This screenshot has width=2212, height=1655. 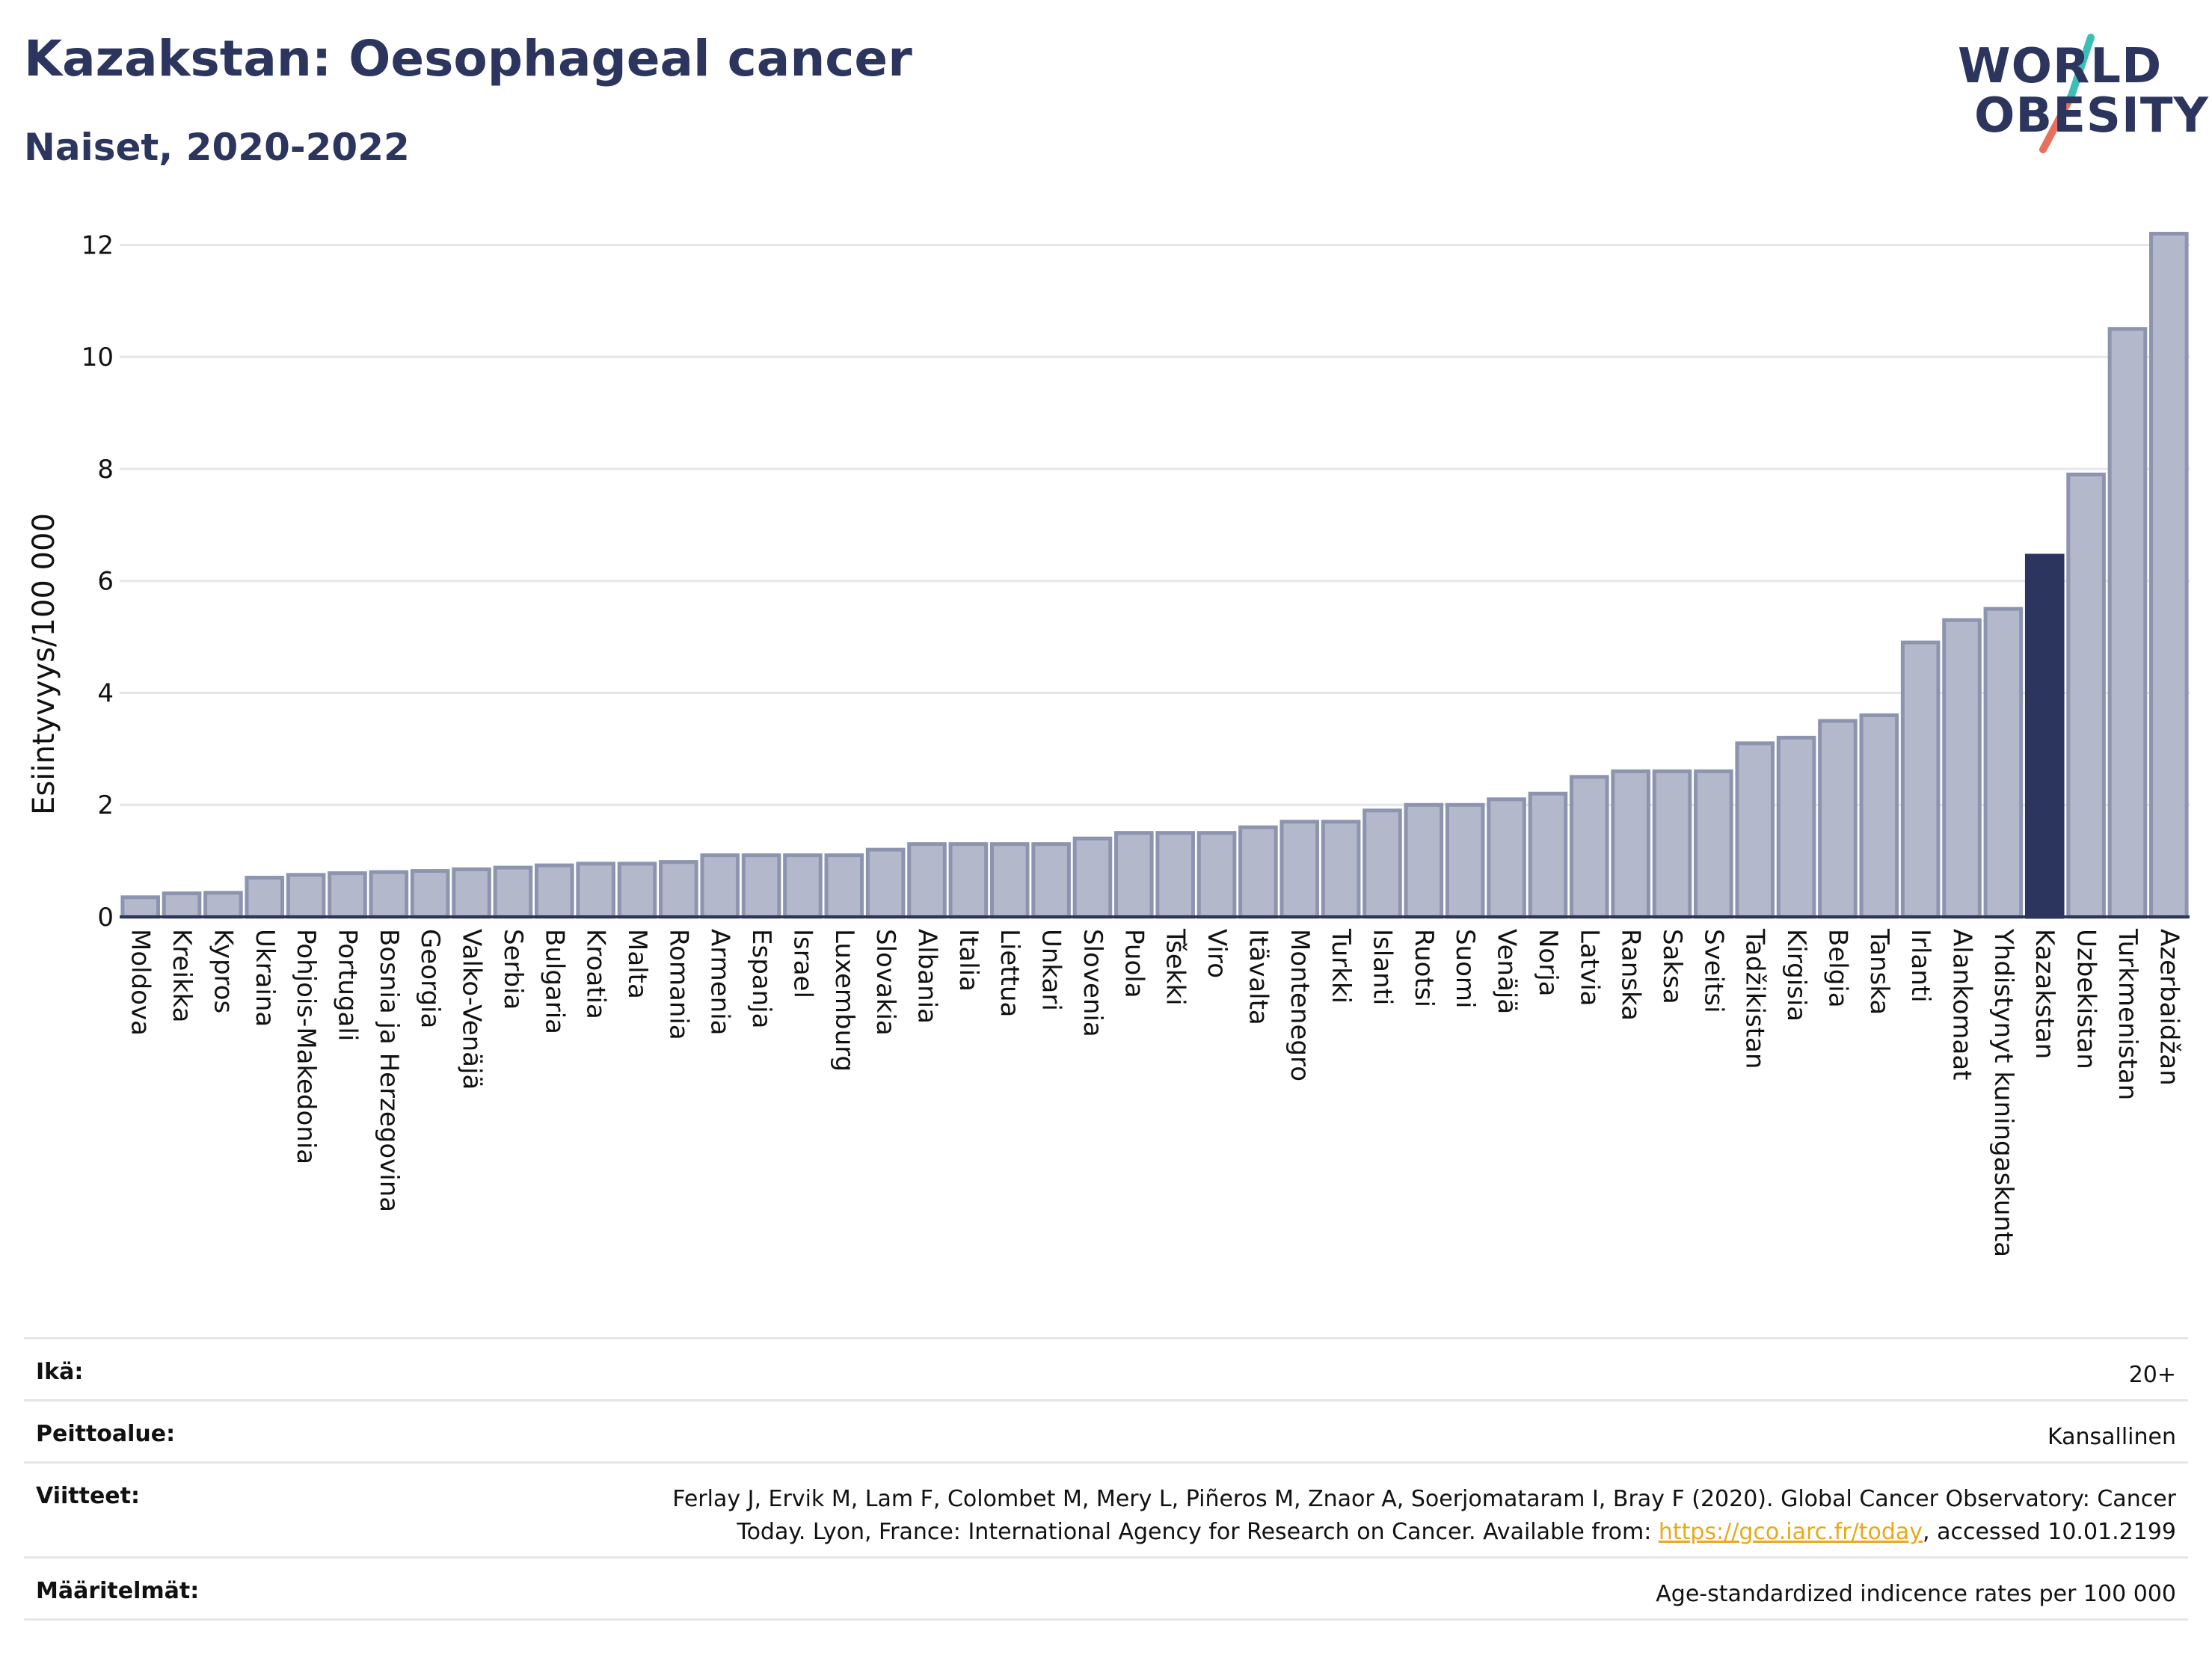 I want to click on x-tick-label: Yhdistynyt kuningaskunta, so click(x=2003, y=1092).